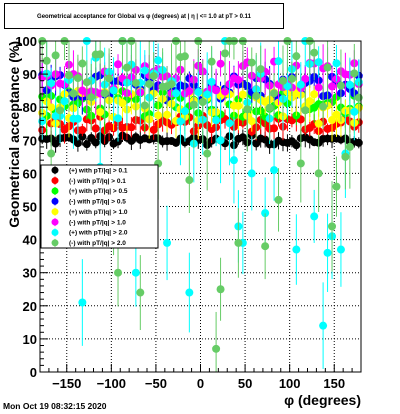 This screenshot has width=400, height=414. I want to click on y-tick-label: 60, so click(30, 173).